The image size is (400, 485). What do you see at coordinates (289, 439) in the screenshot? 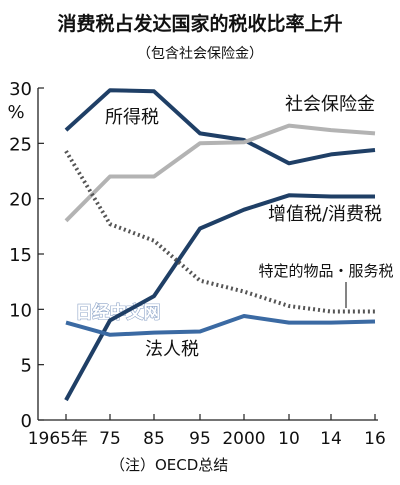
I see `x-tick-label: 10` at bounding box center [289, 439].